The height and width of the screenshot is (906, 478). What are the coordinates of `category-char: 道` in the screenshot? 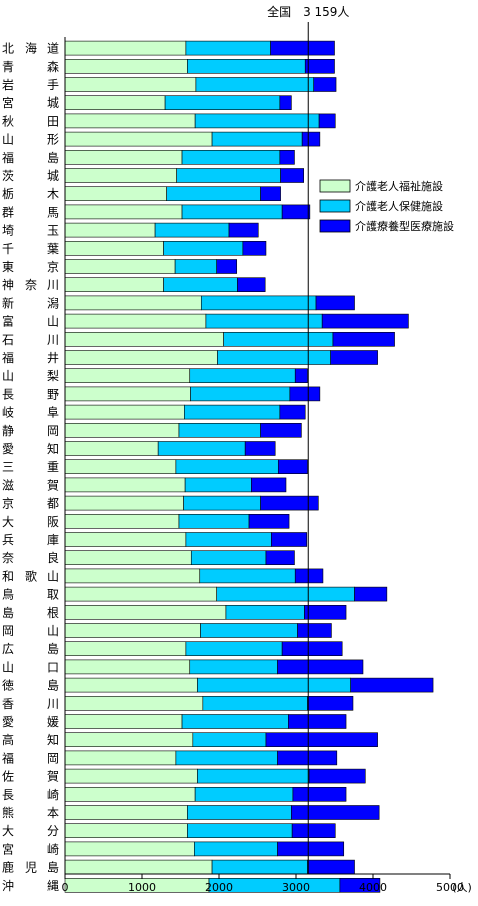 It's located at (53, 49).